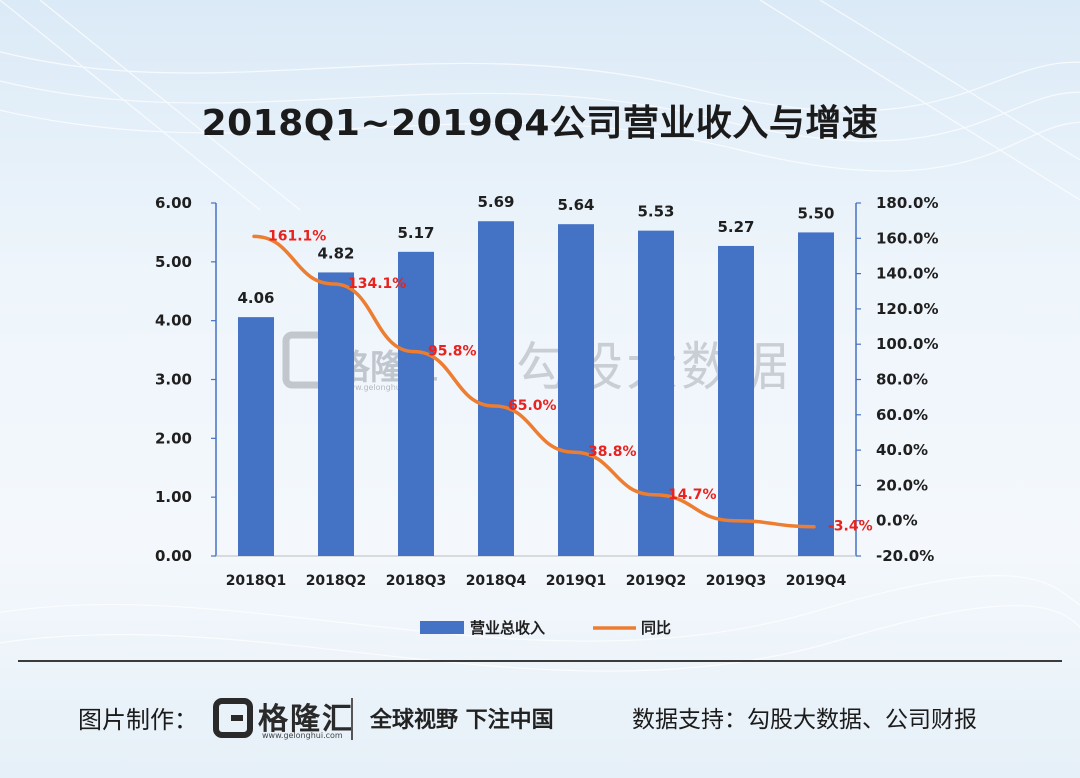 The width and height of the screenshot is (1080, 778). I want to click on left-tick-label: 2.00, so click(173, 438).